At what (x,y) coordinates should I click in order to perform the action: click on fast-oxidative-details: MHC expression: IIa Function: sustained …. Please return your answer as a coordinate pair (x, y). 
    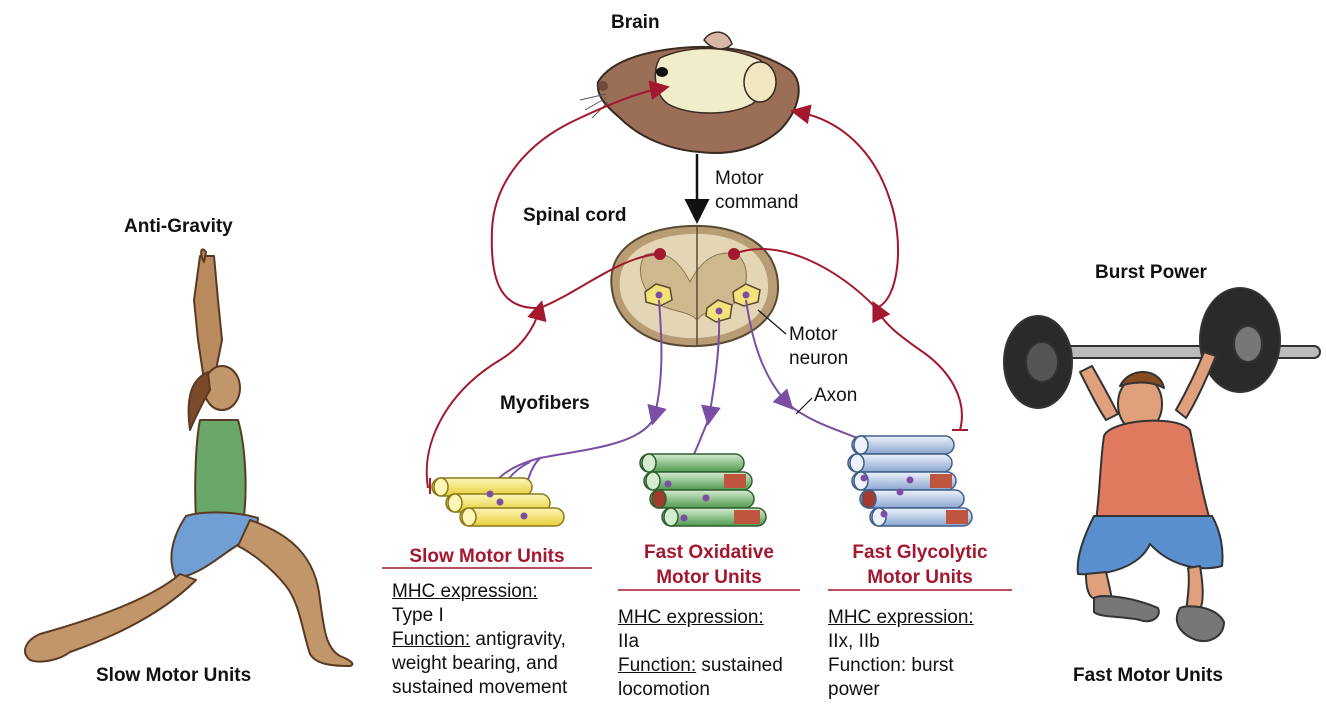
    Looking at the image, I should click on (700, 654).